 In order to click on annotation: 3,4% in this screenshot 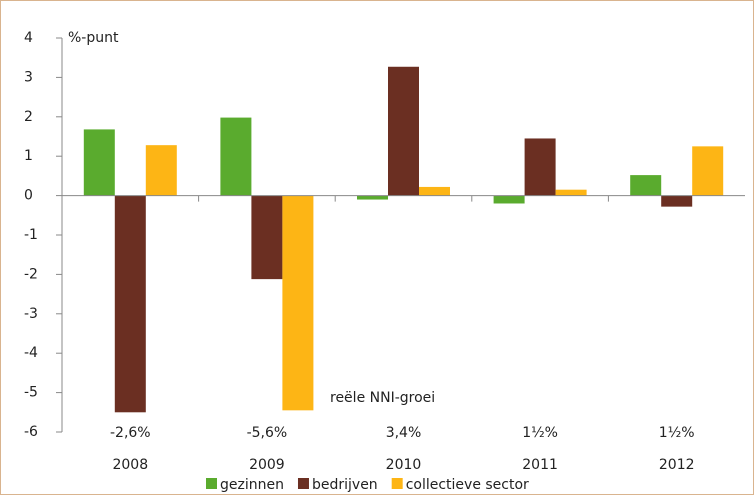, I will do `click(404, 433)`.